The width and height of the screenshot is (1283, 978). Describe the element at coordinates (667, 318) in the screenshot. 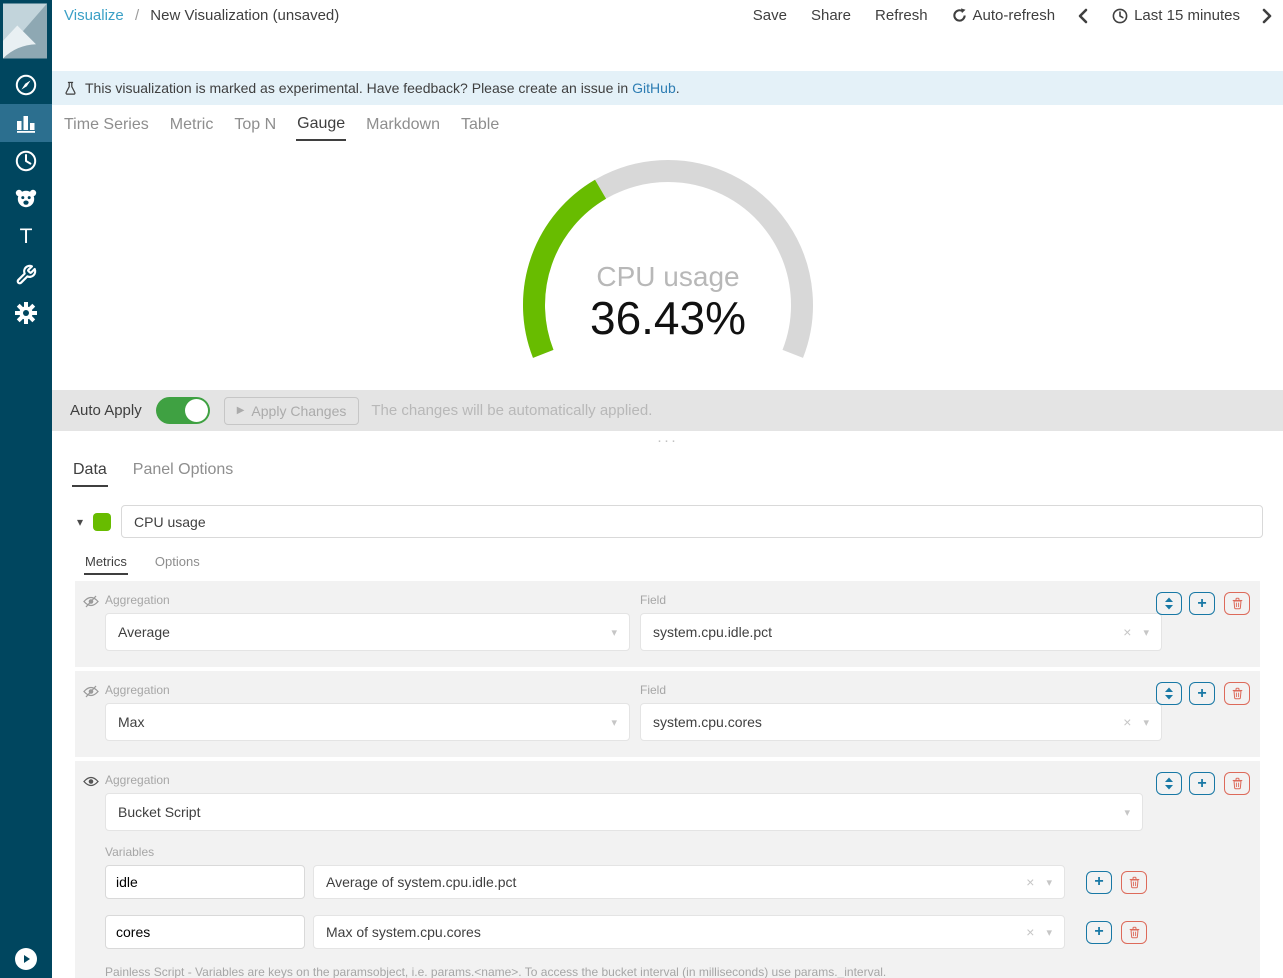

I see `gauge-value: 36.43%` at that location.